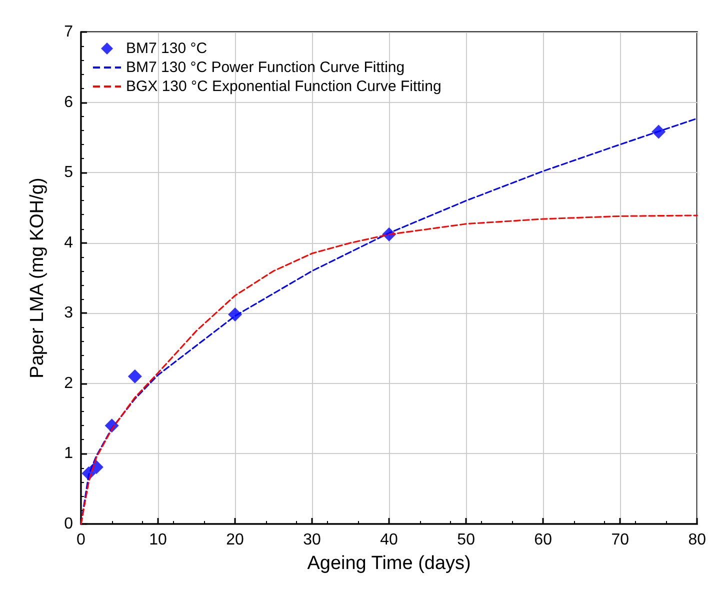 Image resolution: width=717 pixels, height=598 pixels. I want to click on y-tick-label: 2, so click(69, 383).